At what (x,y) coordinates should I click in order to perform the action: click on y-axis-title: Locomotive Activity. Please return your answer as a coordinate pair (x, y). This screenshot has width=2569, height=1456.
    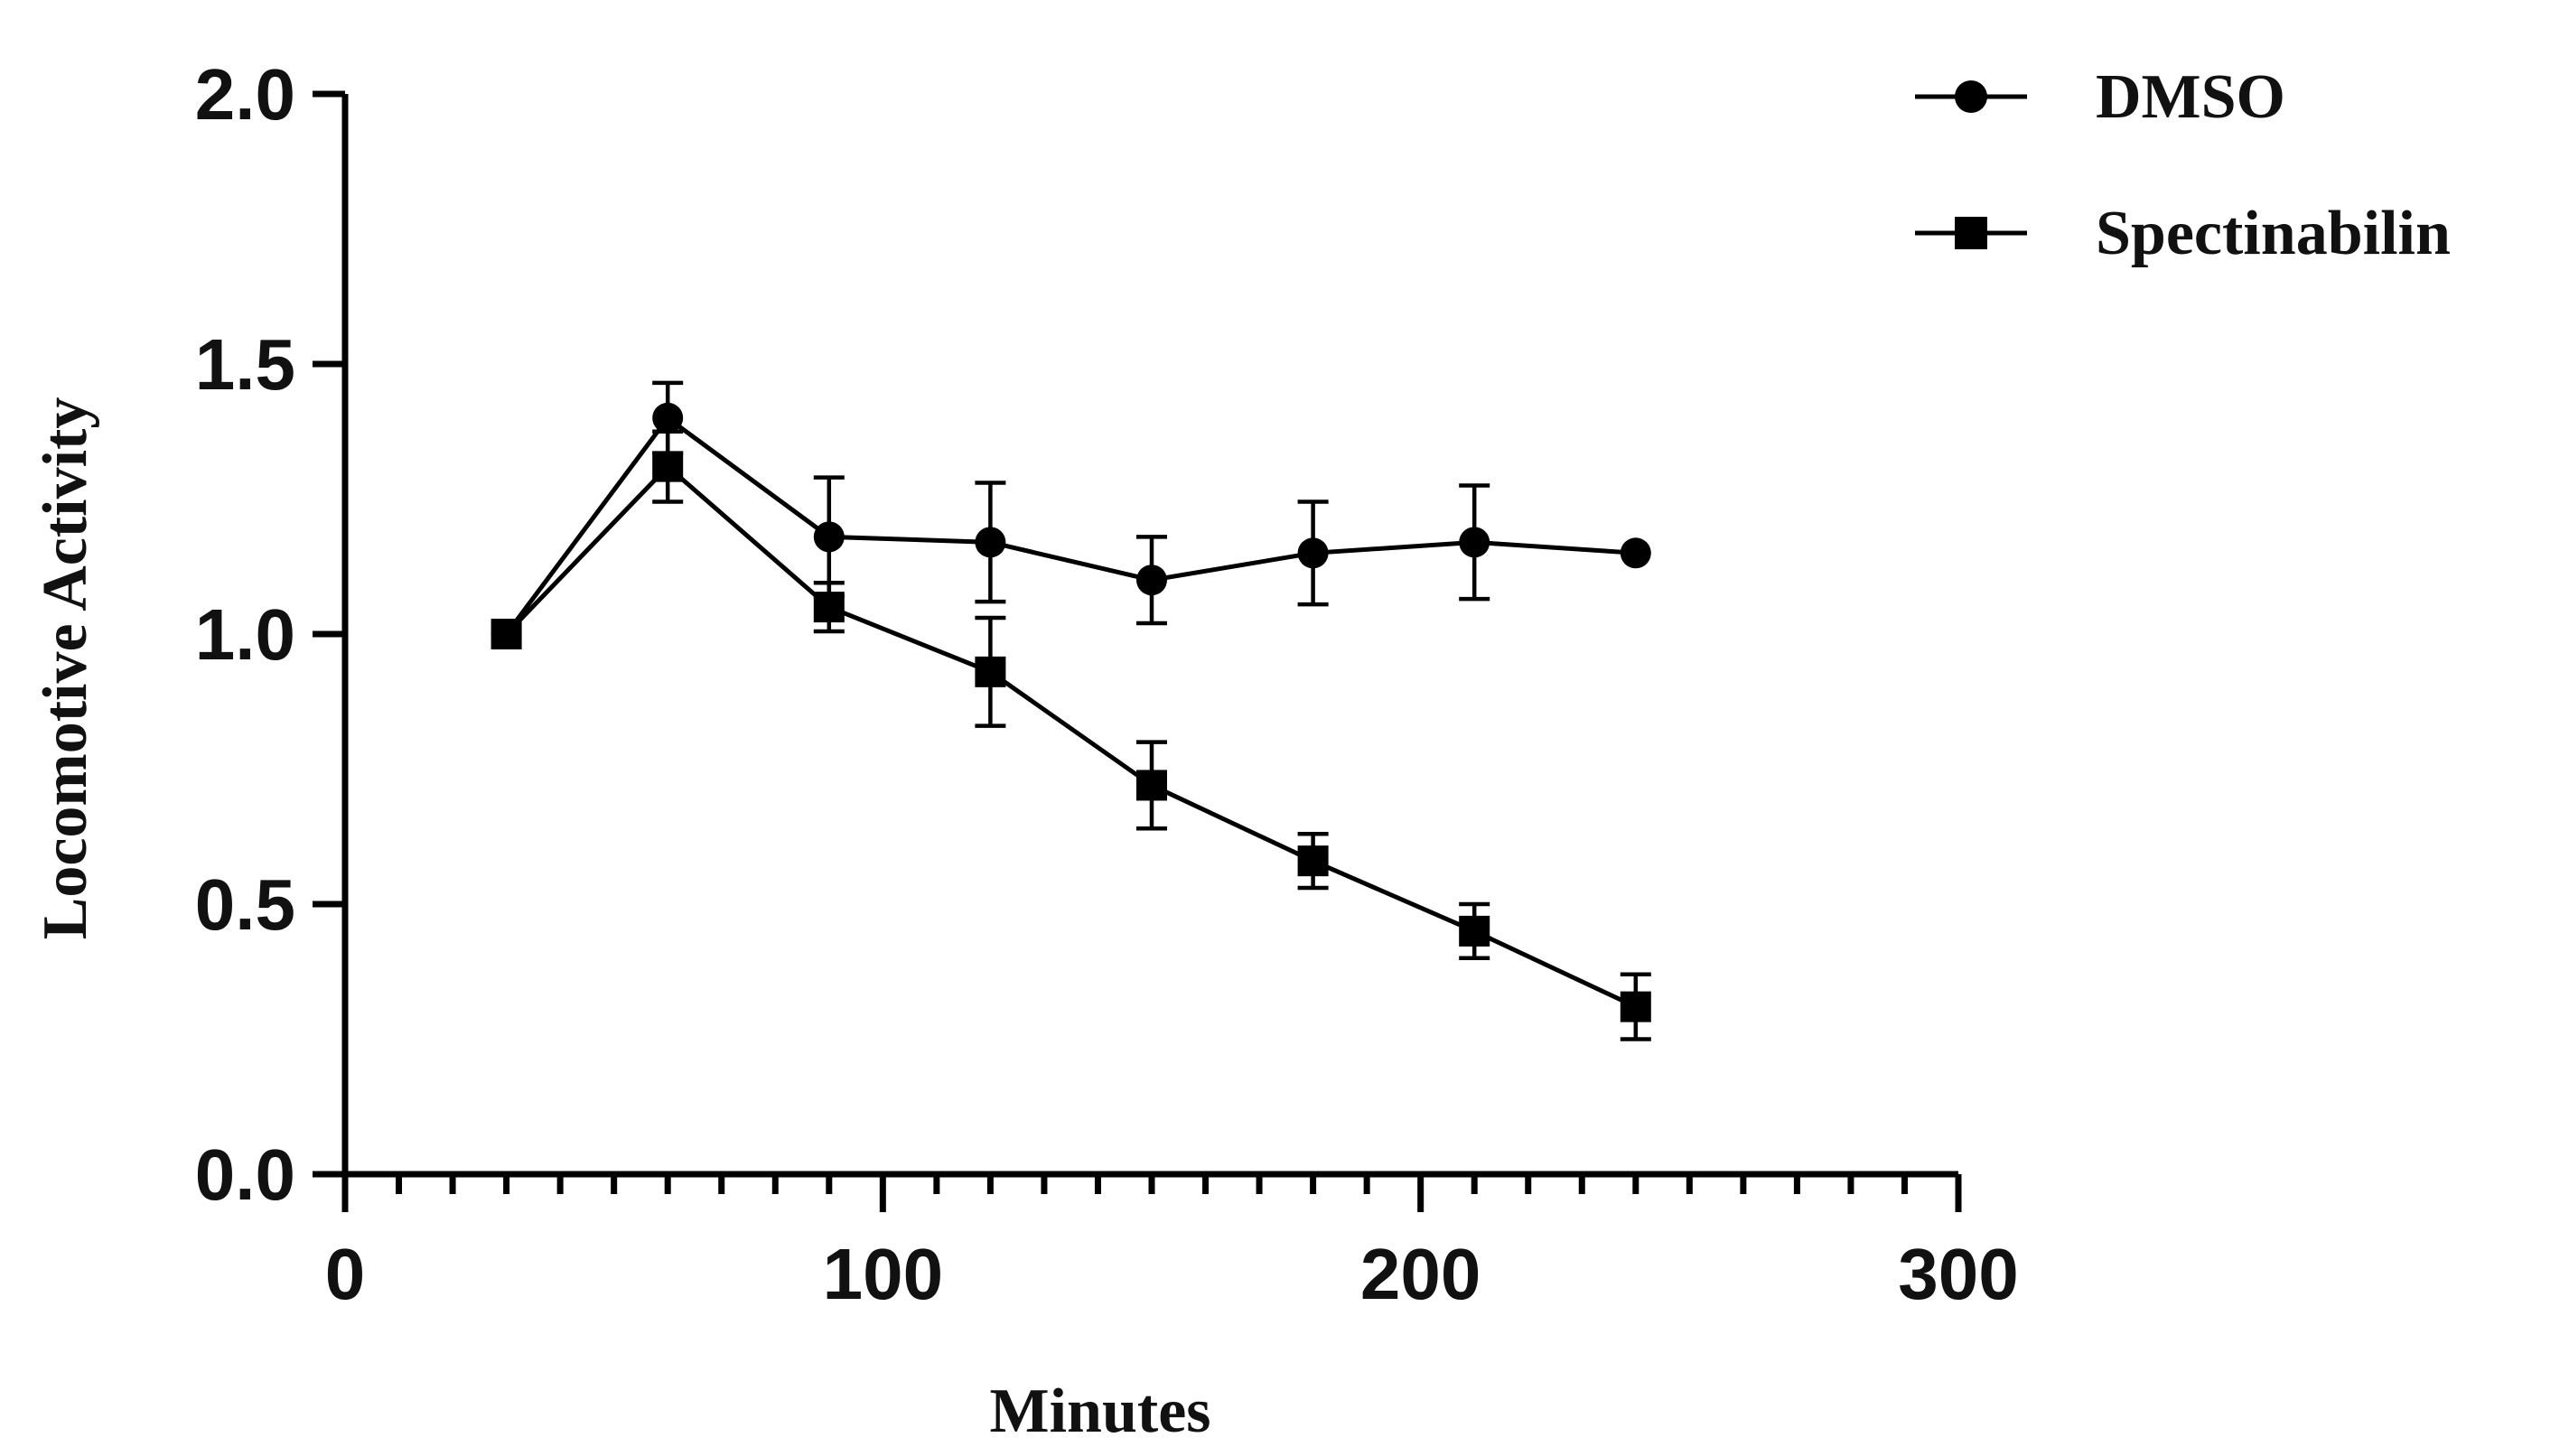
    Looking at the image, I should click on (65, 668).